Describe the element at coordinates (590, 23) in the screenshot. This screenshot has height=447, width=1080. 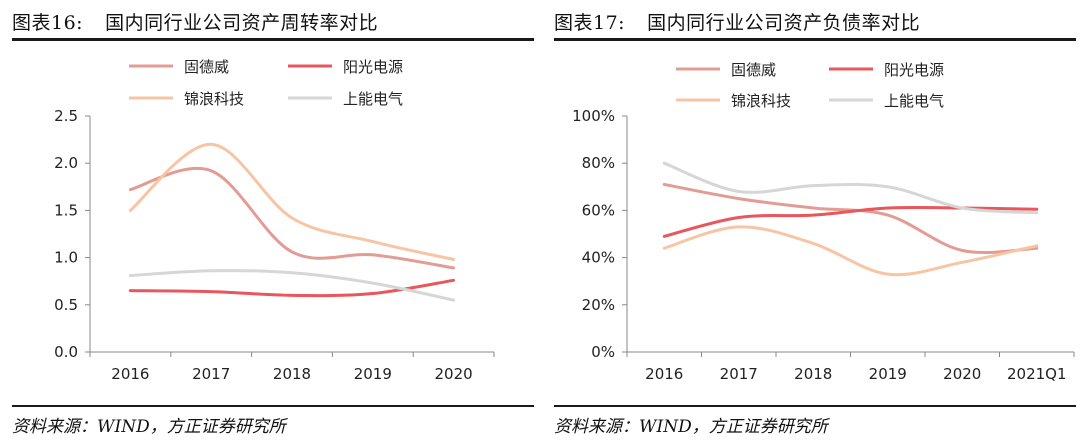
I see `figure-number: 图表17:` at that location.